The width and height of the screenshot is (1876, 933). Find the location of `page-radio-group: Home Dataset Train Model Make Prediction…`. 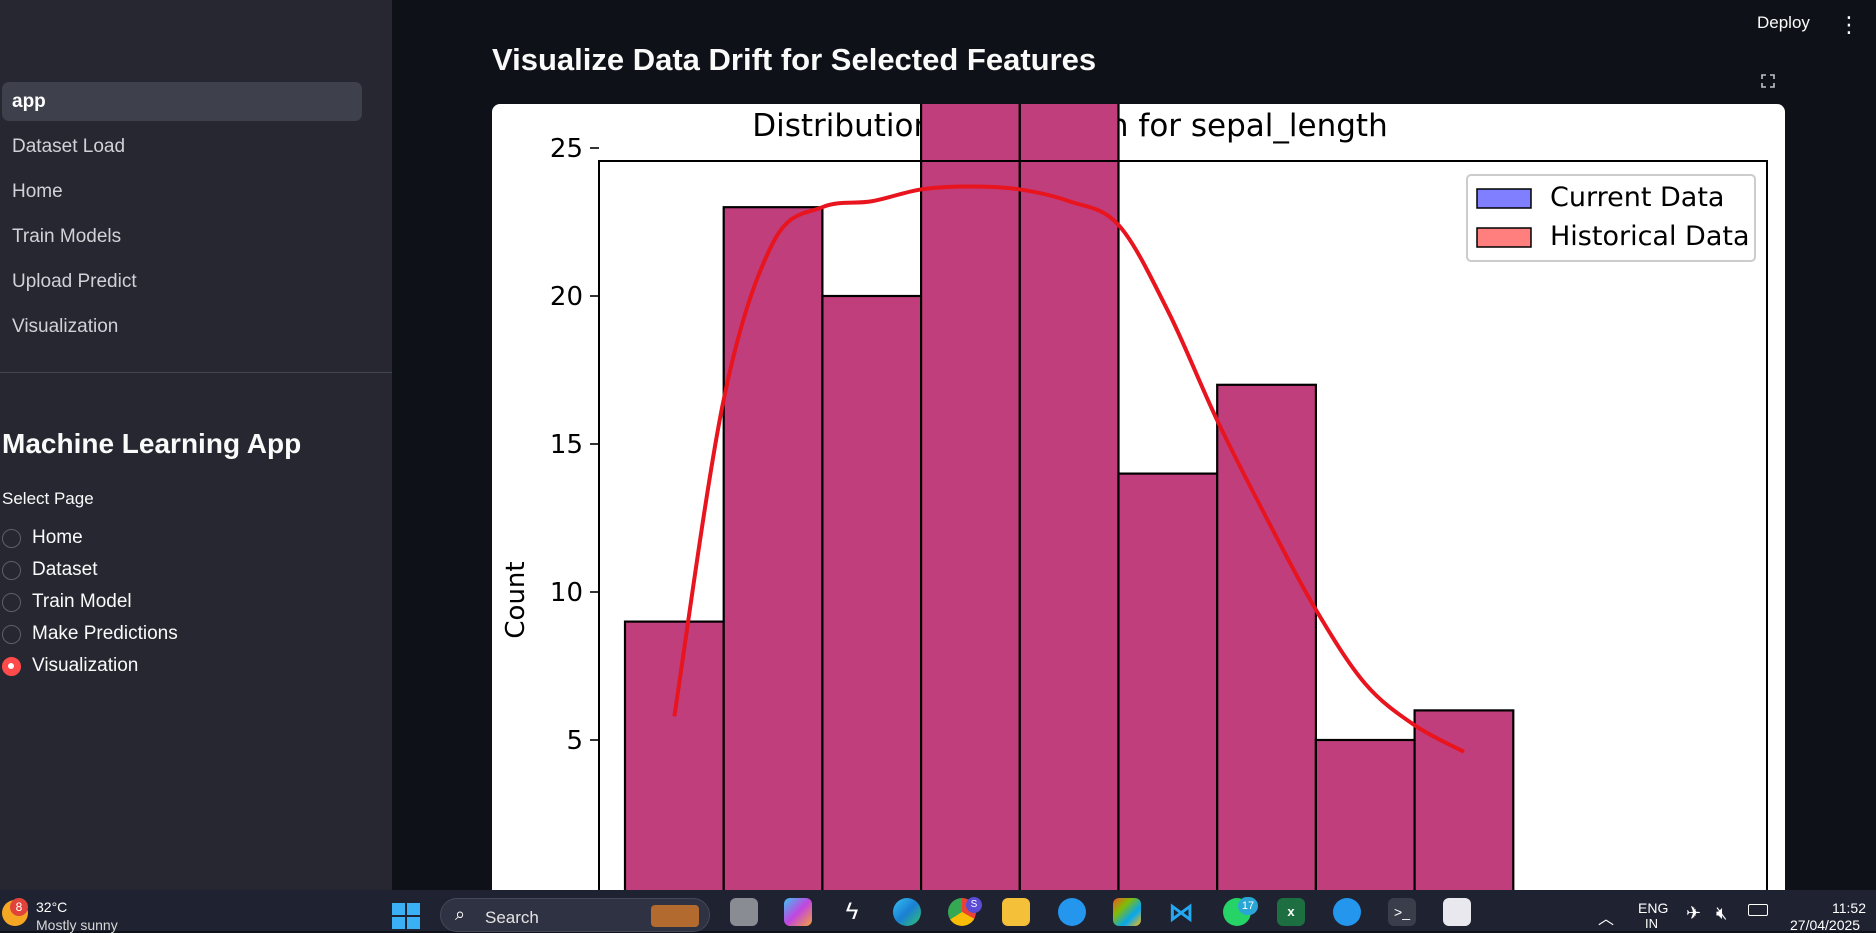

page-radio-group: Home Dataset Train Model Make Prediction… is located at coordinates (90, 602).